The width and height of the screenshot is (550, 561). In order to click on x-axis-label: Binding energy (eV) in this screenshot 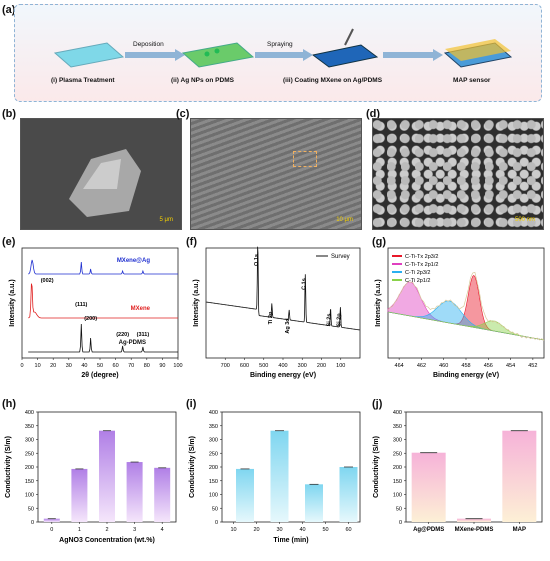, I will do `click(283, 375)`.